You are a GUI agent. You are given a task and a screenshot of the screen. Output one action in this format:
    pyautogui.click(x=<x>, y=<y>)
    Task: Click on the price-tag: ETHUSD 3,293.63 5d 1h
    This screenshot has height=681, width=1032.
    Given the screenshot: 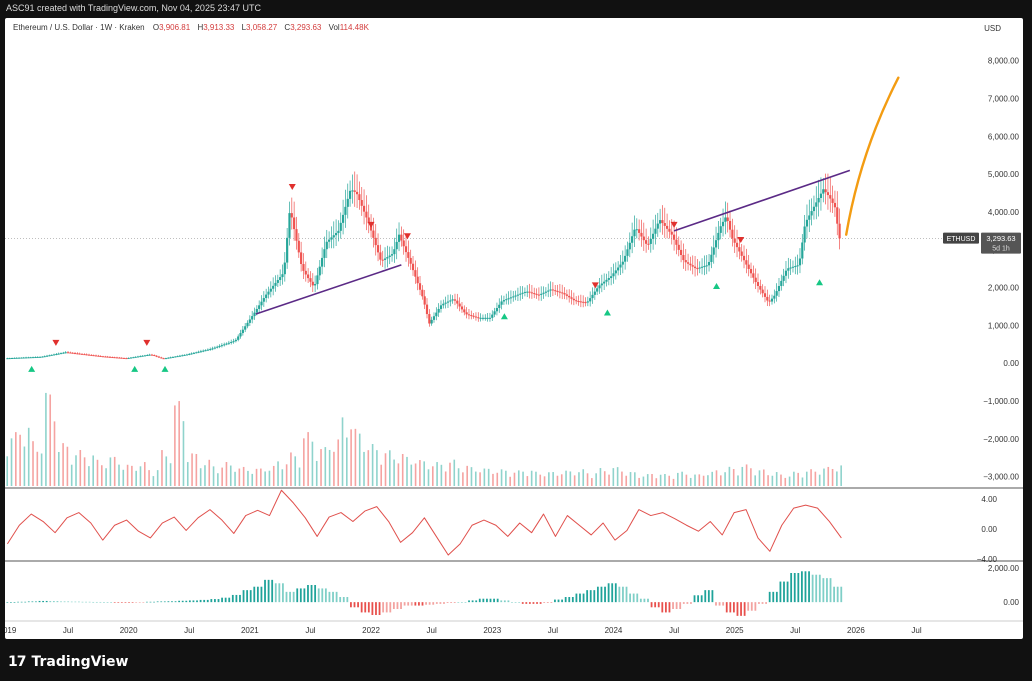 What is the action you would take?
    pyautogui.click(x=982, y=243)
    